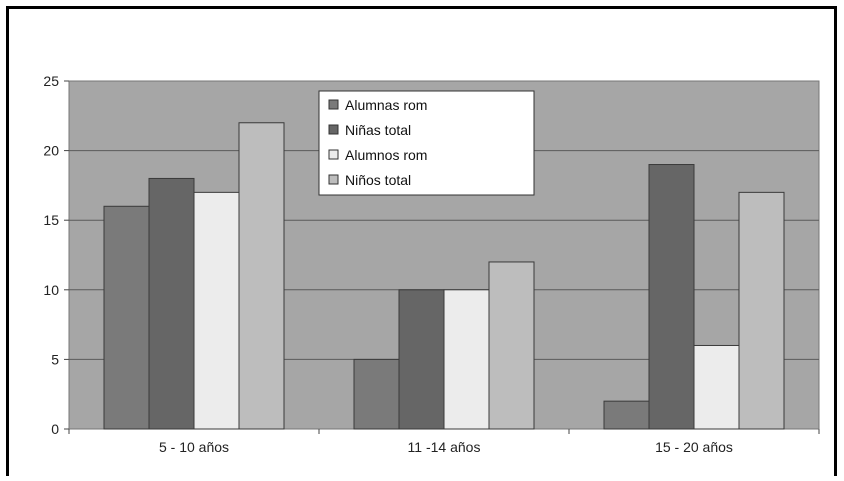  What do you see at coordinates (694, 447) in the screenshot?
I see `x-tick-label: 15 - 20 años` at bounding box center [694, 447].